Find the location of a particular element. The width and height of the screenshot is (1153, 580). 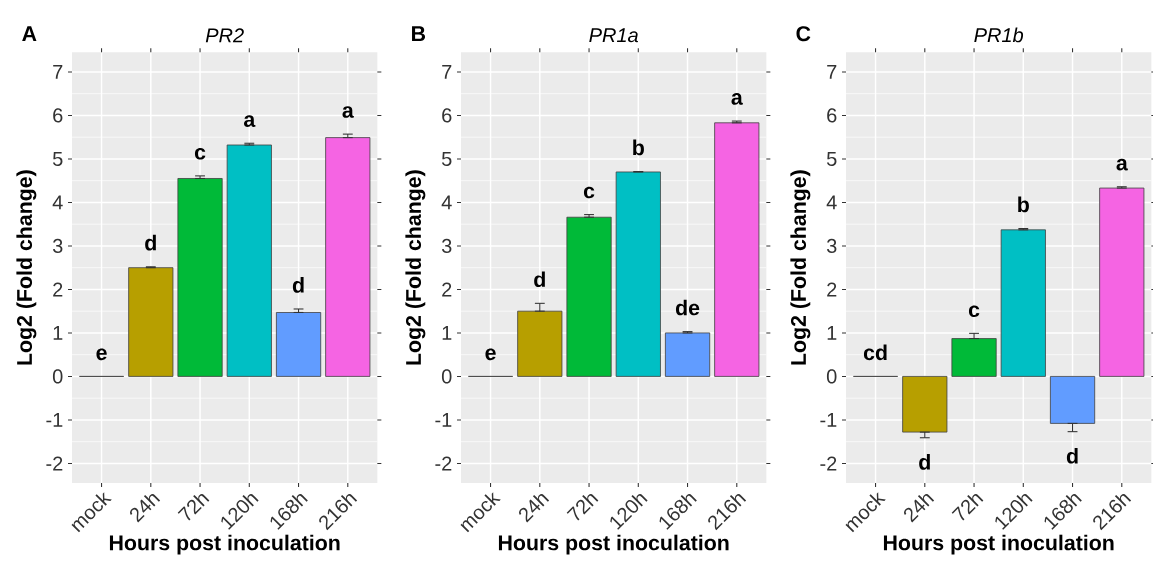

text: A is located at coordinates (29, 34).